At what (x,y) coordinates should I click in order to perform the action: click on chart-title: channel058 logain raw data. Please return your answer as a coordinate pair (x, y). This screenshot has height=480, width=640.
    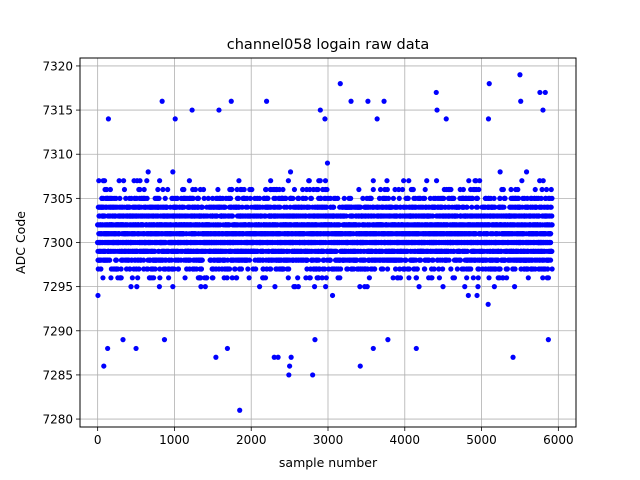
    Looking at the image, I should click on (328, 45).